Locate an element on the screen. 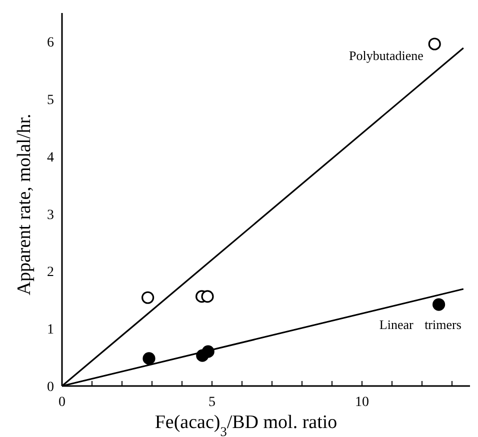 The image size is (478, 437). y-tick-label: 0 is located at coordinates (50, 387).